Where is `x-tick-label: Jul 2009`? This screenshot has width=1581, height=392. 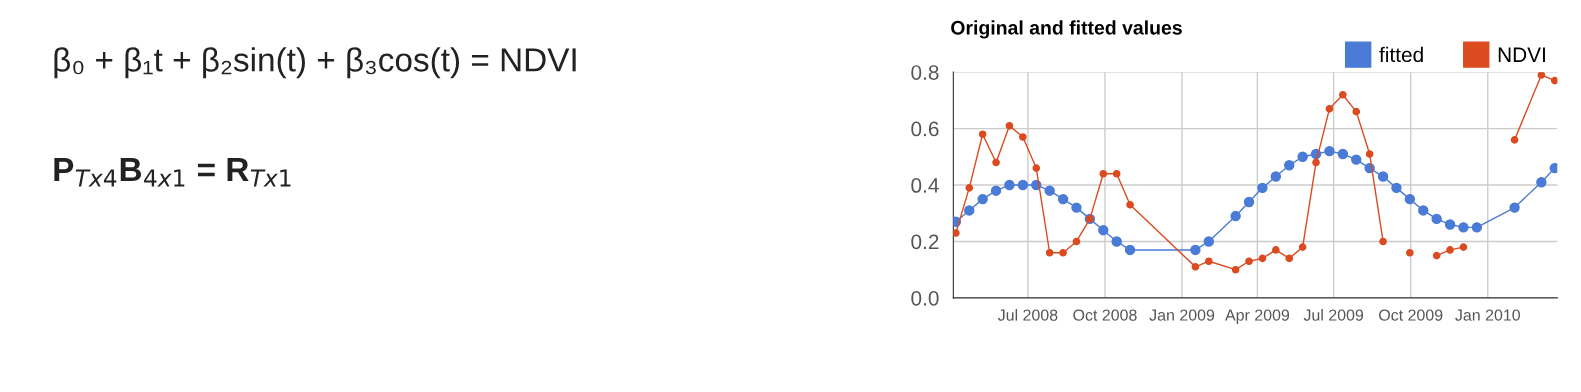
x-tick-label: Jul 2009 is located at coordinates (1333, 315).